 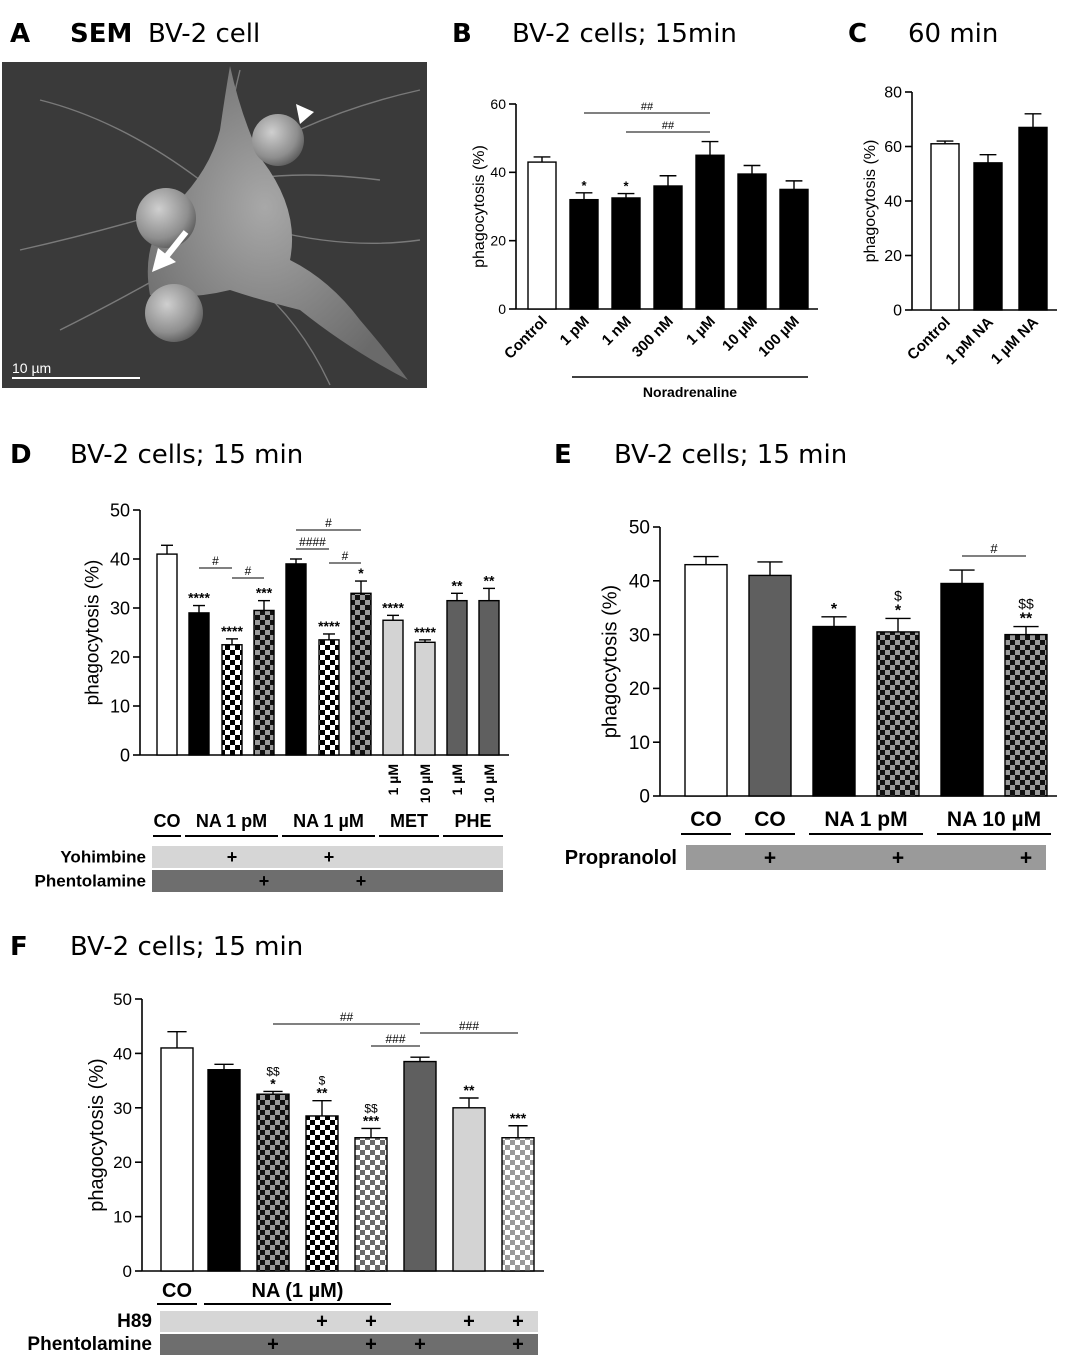 I want to click on panel-label-d: D, so click(x=21, y=455).